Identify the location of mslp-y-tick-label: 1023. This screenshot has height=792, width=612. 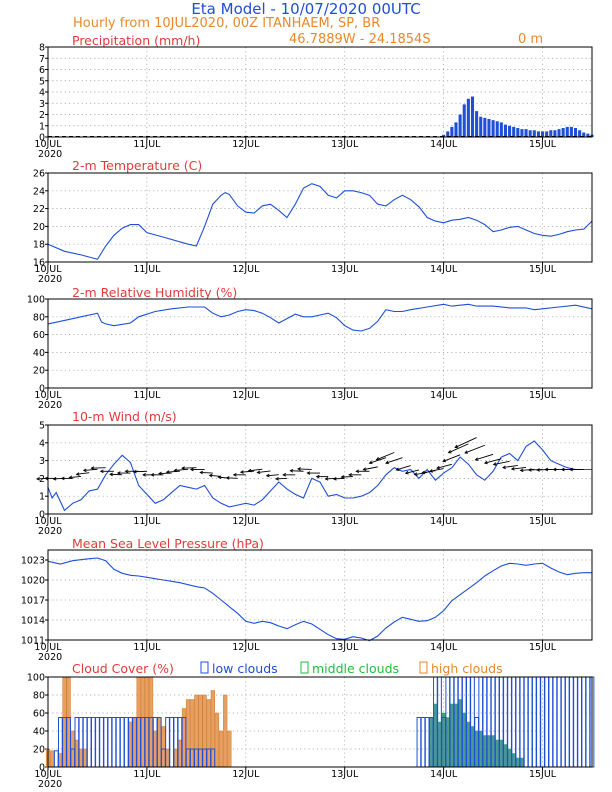
(33, 561).